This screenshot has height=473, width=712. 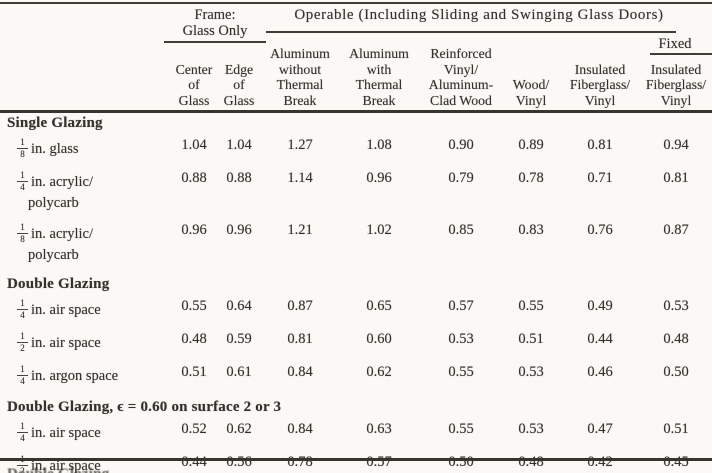 I want to click on value-cell: 0.79, so click(x=461, y=178).